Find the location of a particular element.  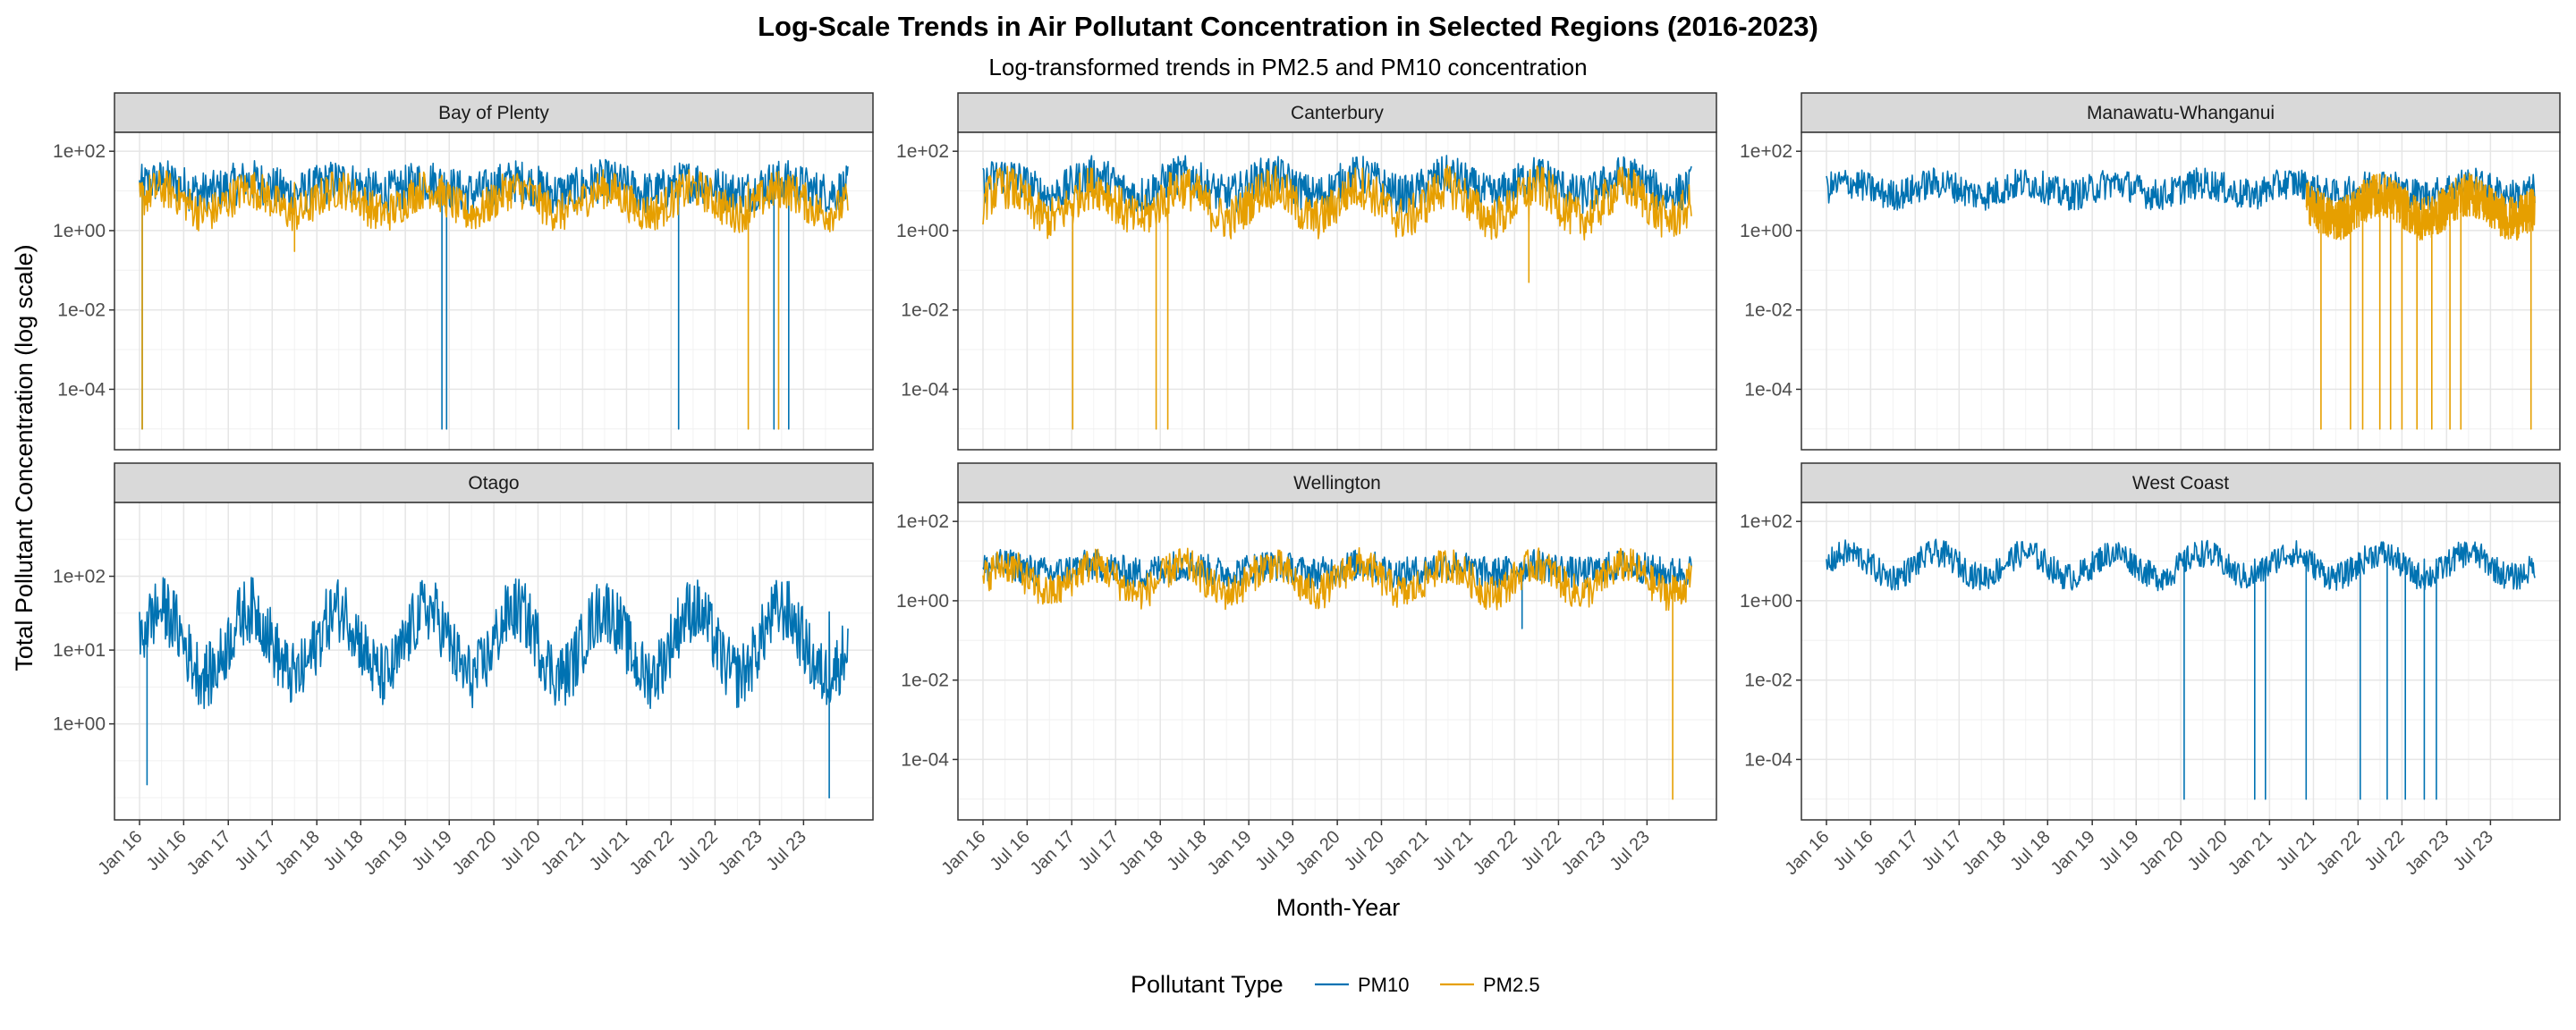

panel-strip-label: Wellington is located at coordinates (1337, 483).